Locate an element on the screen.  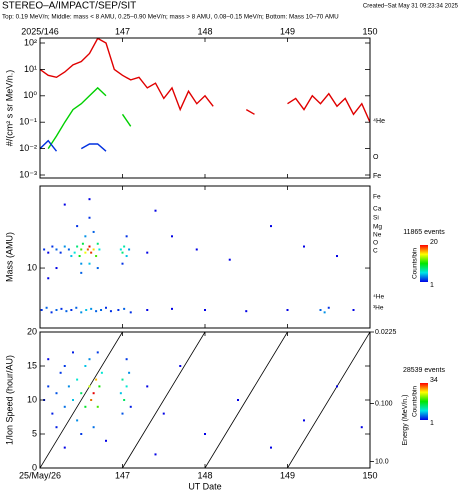
x-tick-label: 150 is located at coordinates (369, 475).